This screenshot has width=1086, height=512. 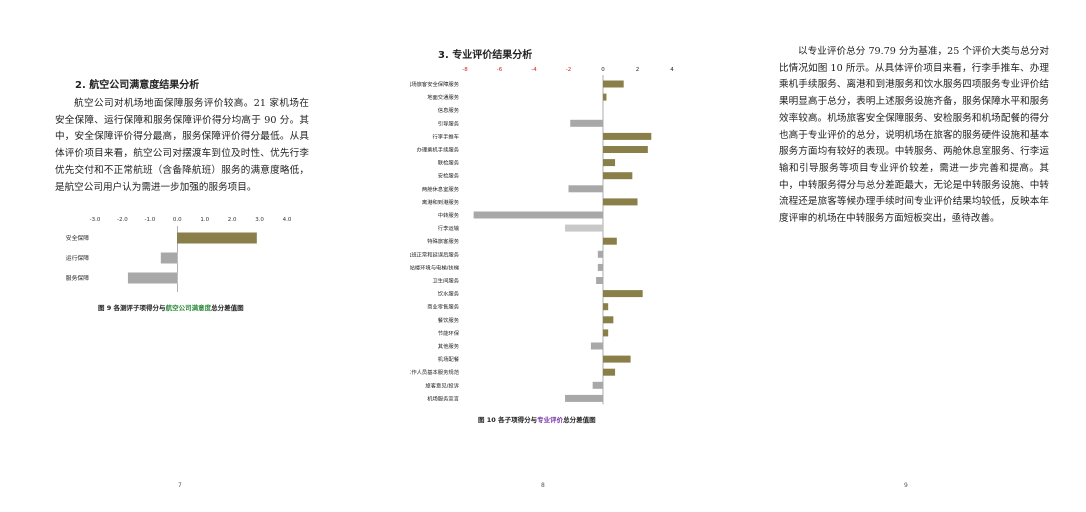 What do you see at coordinates (177, 220) in the screenshot?
I see `x-tick-label: 0.0` at bounding box center [177, 220].